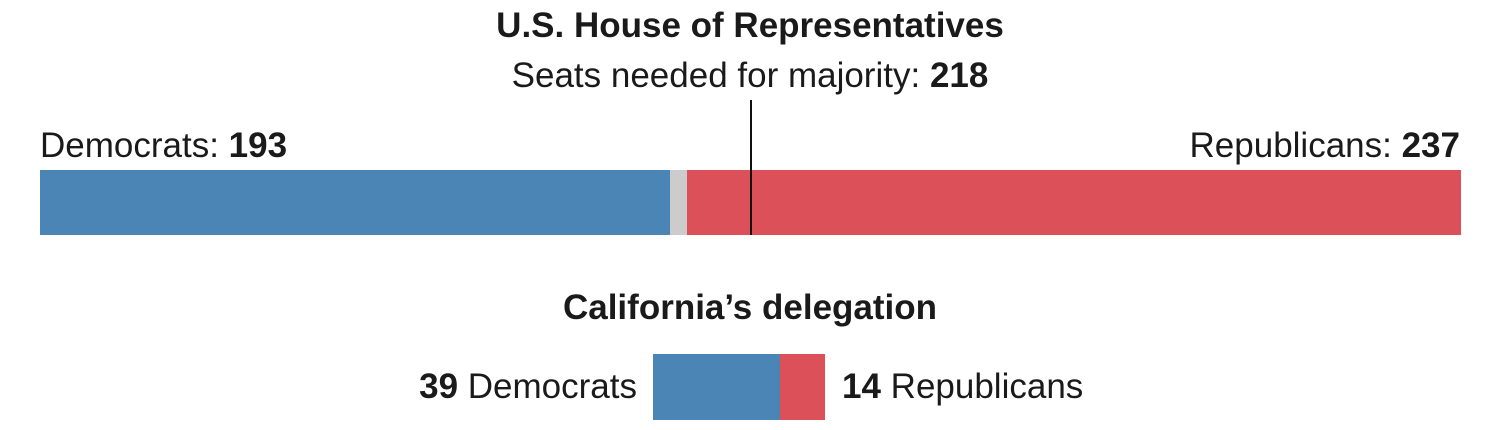 The image size is (1500, 430). Describe the element at coordinates (716, 387) in the screenshot. I see `california-democrats-segment` at that location.